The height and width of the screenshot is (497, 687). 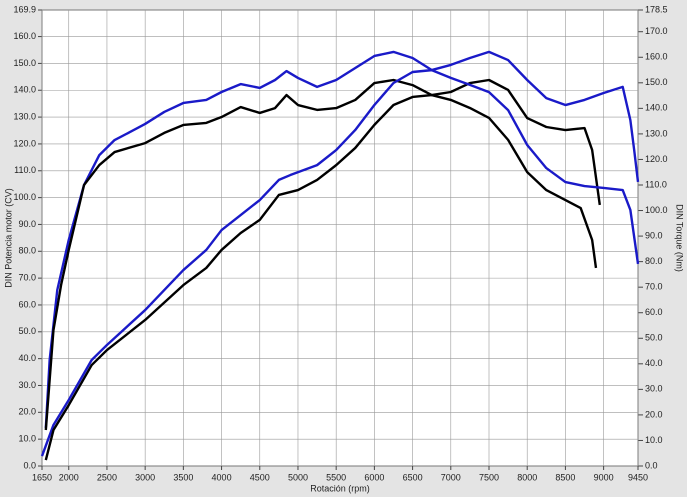 I want to click on y2-axis-label: DIN Torque (Nm), so click(x=680, y=238).